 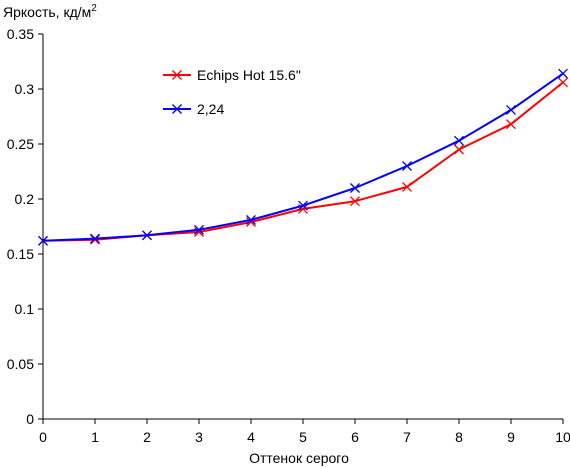 I want to click on y-tick-label: 0.05, so click(x=20, y=364).